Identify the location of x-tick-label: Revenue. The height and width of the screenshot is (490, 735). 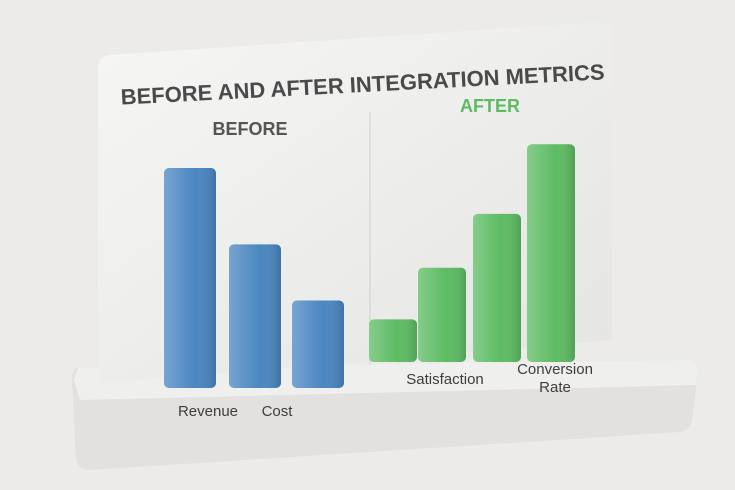
(208, 411).